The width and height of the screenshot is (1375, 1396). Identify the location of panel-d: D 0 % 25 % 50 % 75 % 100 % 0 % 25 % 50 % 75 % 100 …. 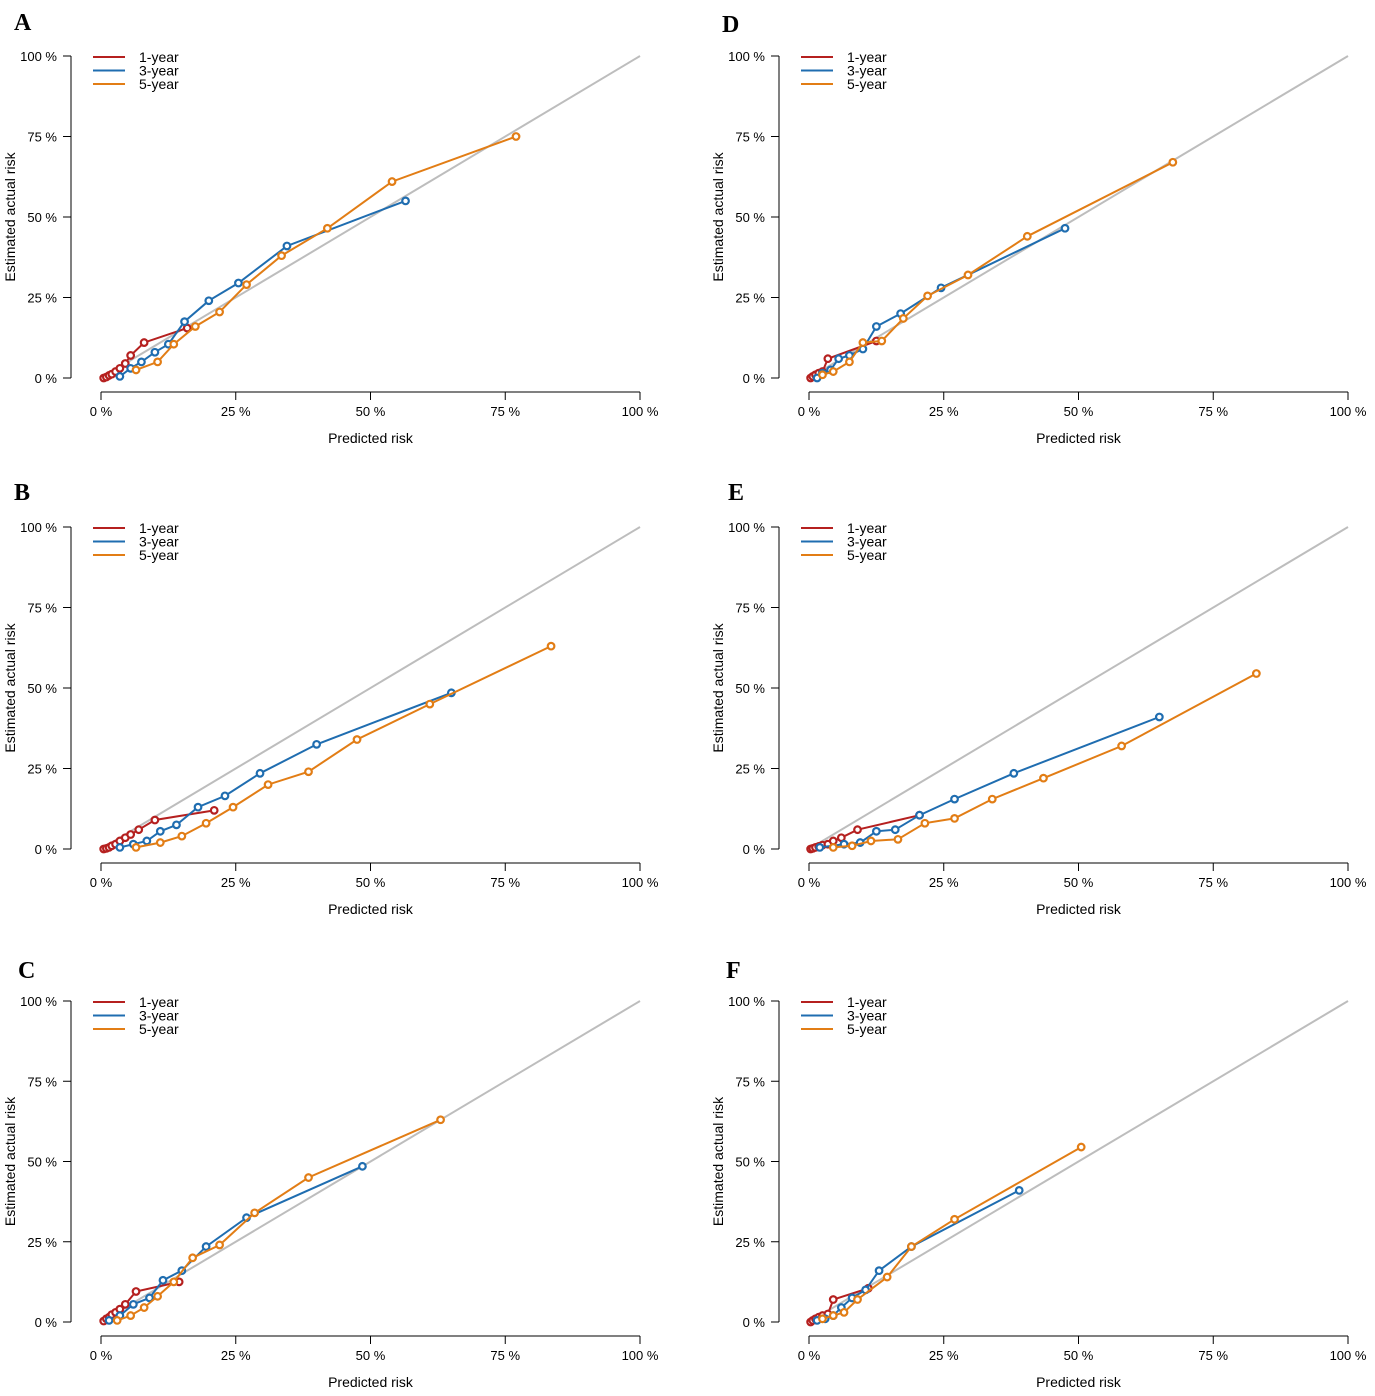
(1038, 229).